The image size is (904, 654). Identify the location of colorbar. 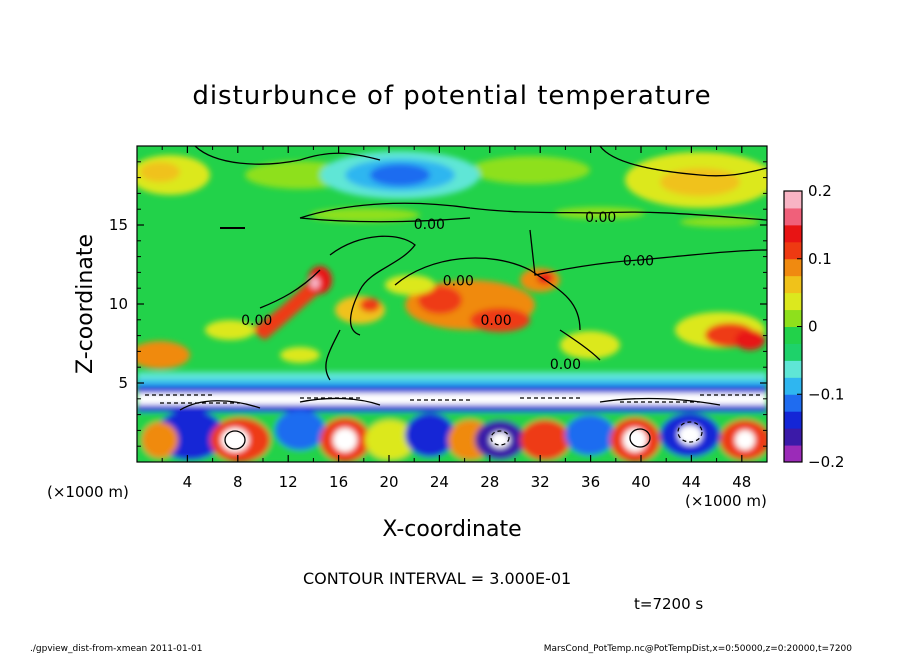
(793, 326).